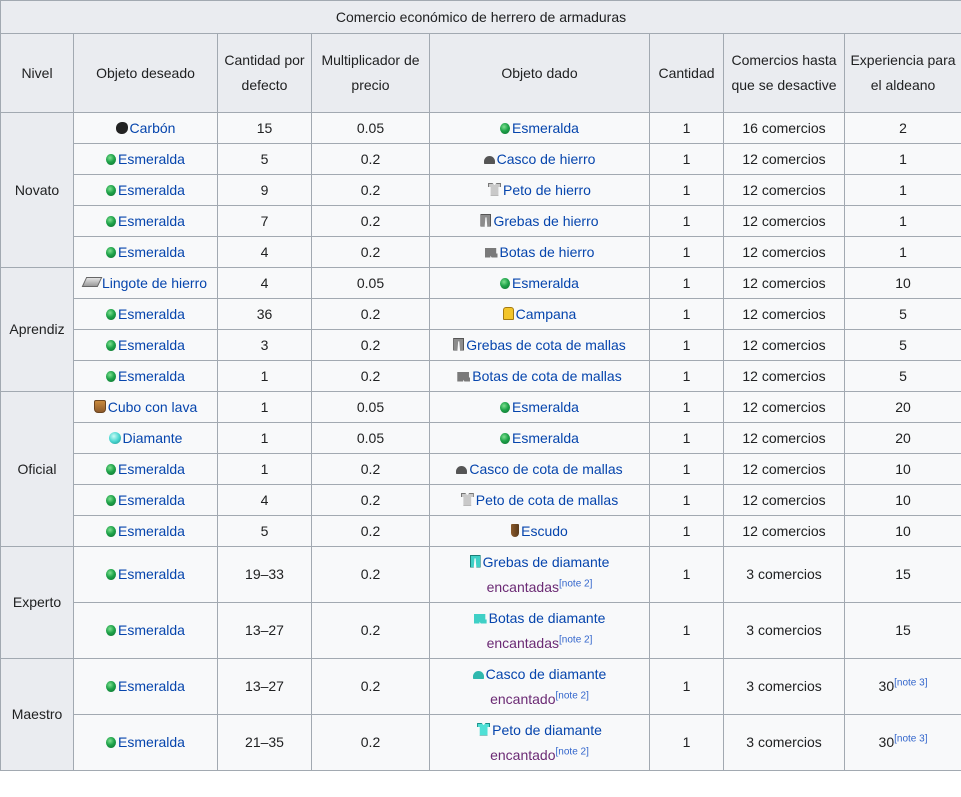 This screenshot has width=961, height=797. What do you see at coordinates (264, 190) in the screenshot?
I see `default-quantity: 9` at bounding box center [264, 190].